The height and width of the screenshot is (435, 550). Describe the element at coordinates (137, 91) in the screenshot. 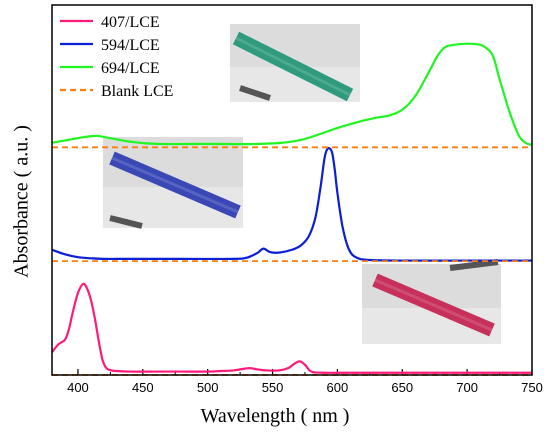

I see `legend-label: Blank LCE` at that location.